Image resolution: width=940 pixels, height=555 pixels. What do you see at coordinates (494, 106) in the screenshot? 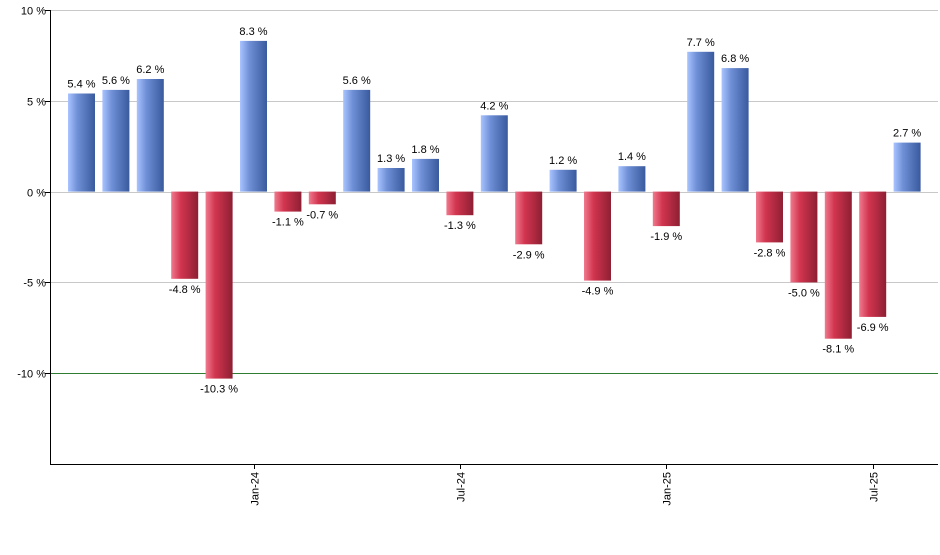
I see `bar-value-label: 4.2 %` at bounding box center [494, 106].